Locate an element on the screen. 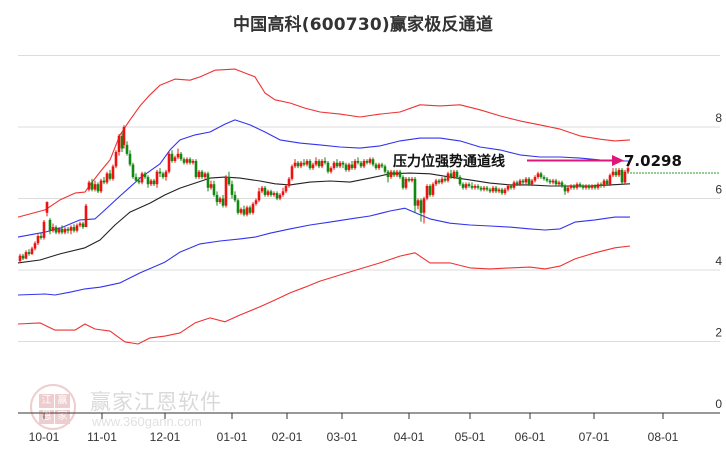  x-tick-label: 08-01 is located at coordinates (663, 437).